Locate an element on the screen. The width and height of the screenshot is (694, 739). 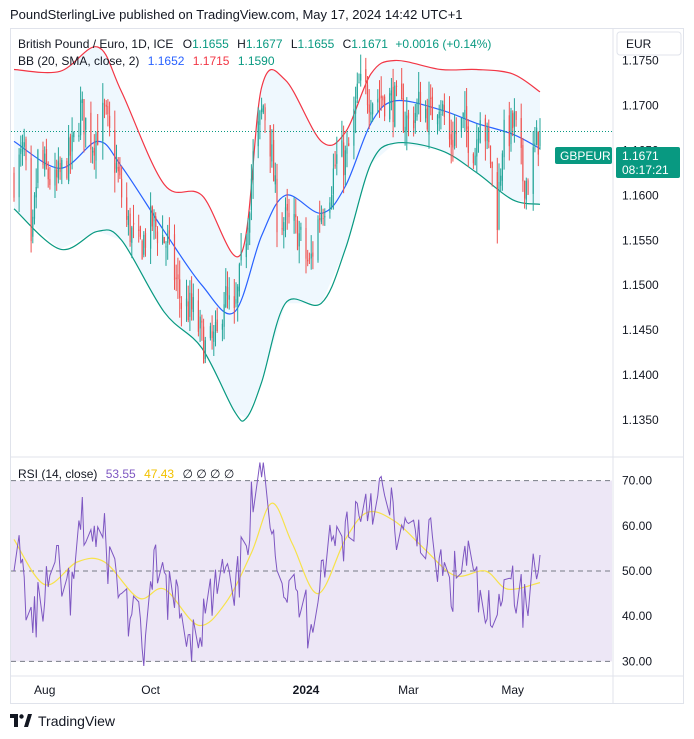
legend-o-label: O is located at coordinates (187, 44).